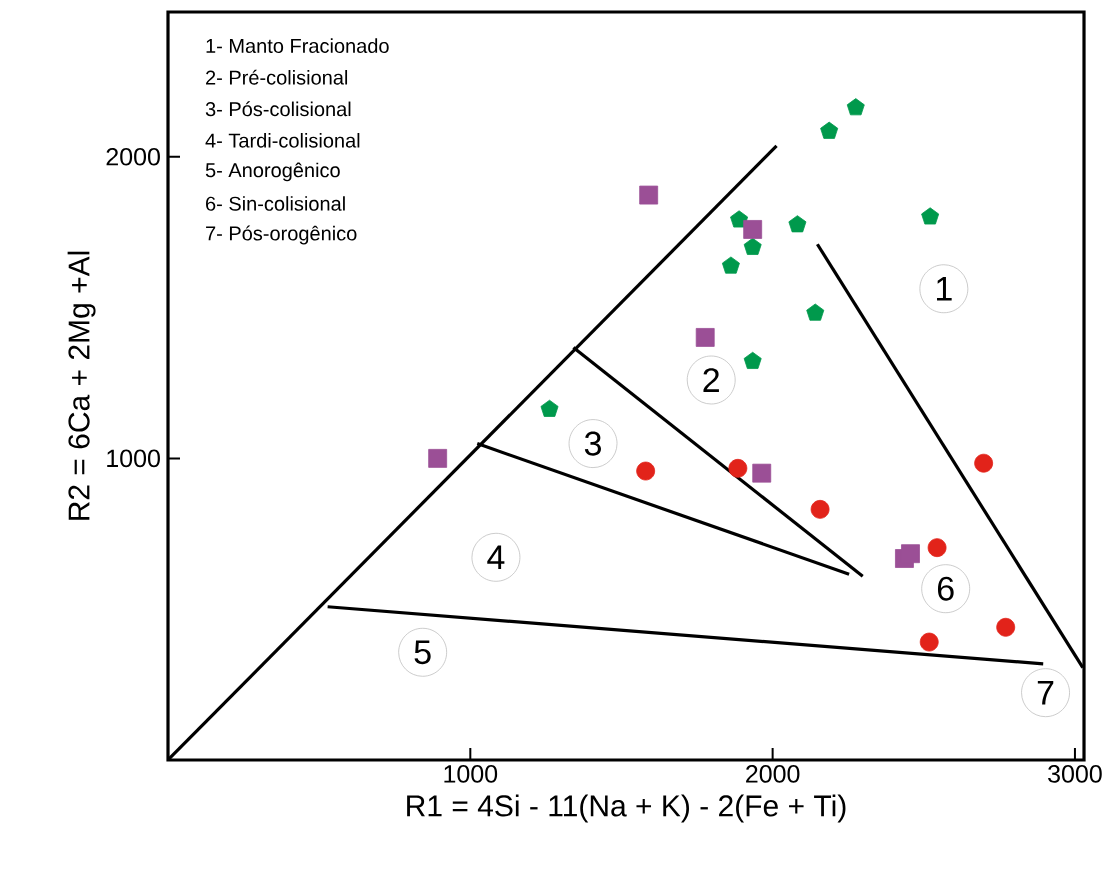 Image resolution: width=1102 pixels, height=872 pixels. What do you see at coordinates (281, 235) in the screenshot?
I see `annotation: 7- Pós-orogênico` at bounding box center [281, 235].